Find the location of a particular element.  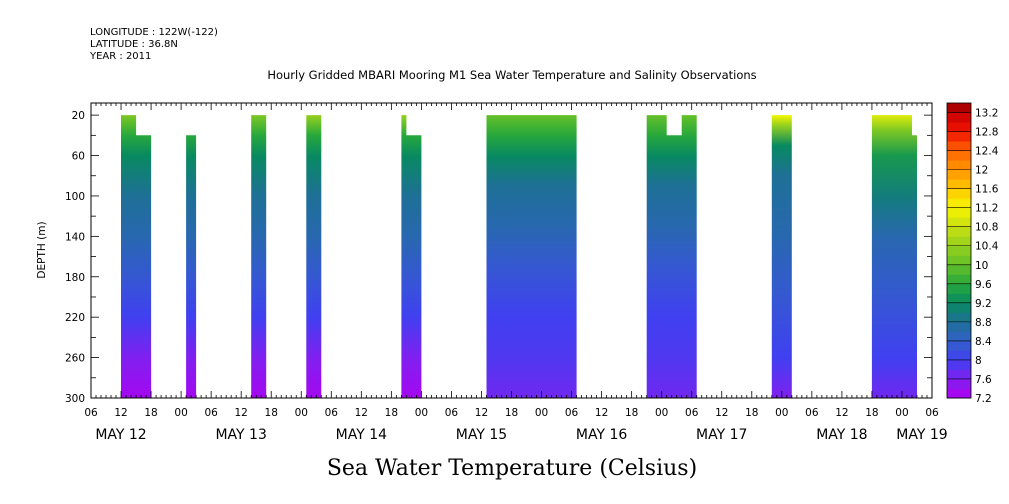

variable-title: Sea Water Temperature (Celsius) is located at coordinates (512, 468).